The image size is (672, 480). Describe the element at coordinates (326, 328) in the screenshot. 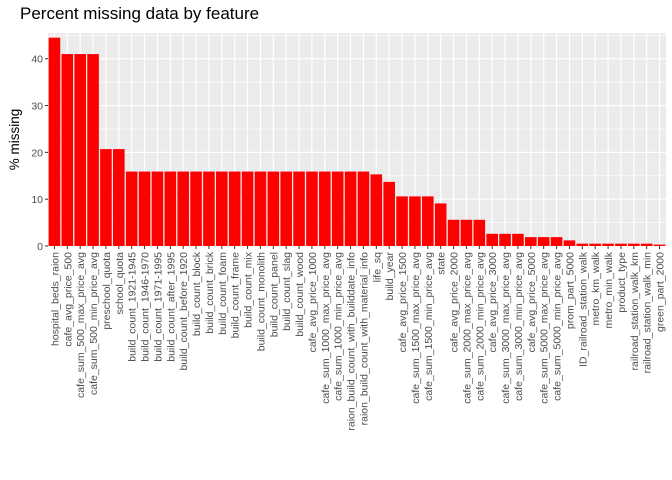

I see `x-tick-label: cafe_sum_1000_max_price_avg` at that location.